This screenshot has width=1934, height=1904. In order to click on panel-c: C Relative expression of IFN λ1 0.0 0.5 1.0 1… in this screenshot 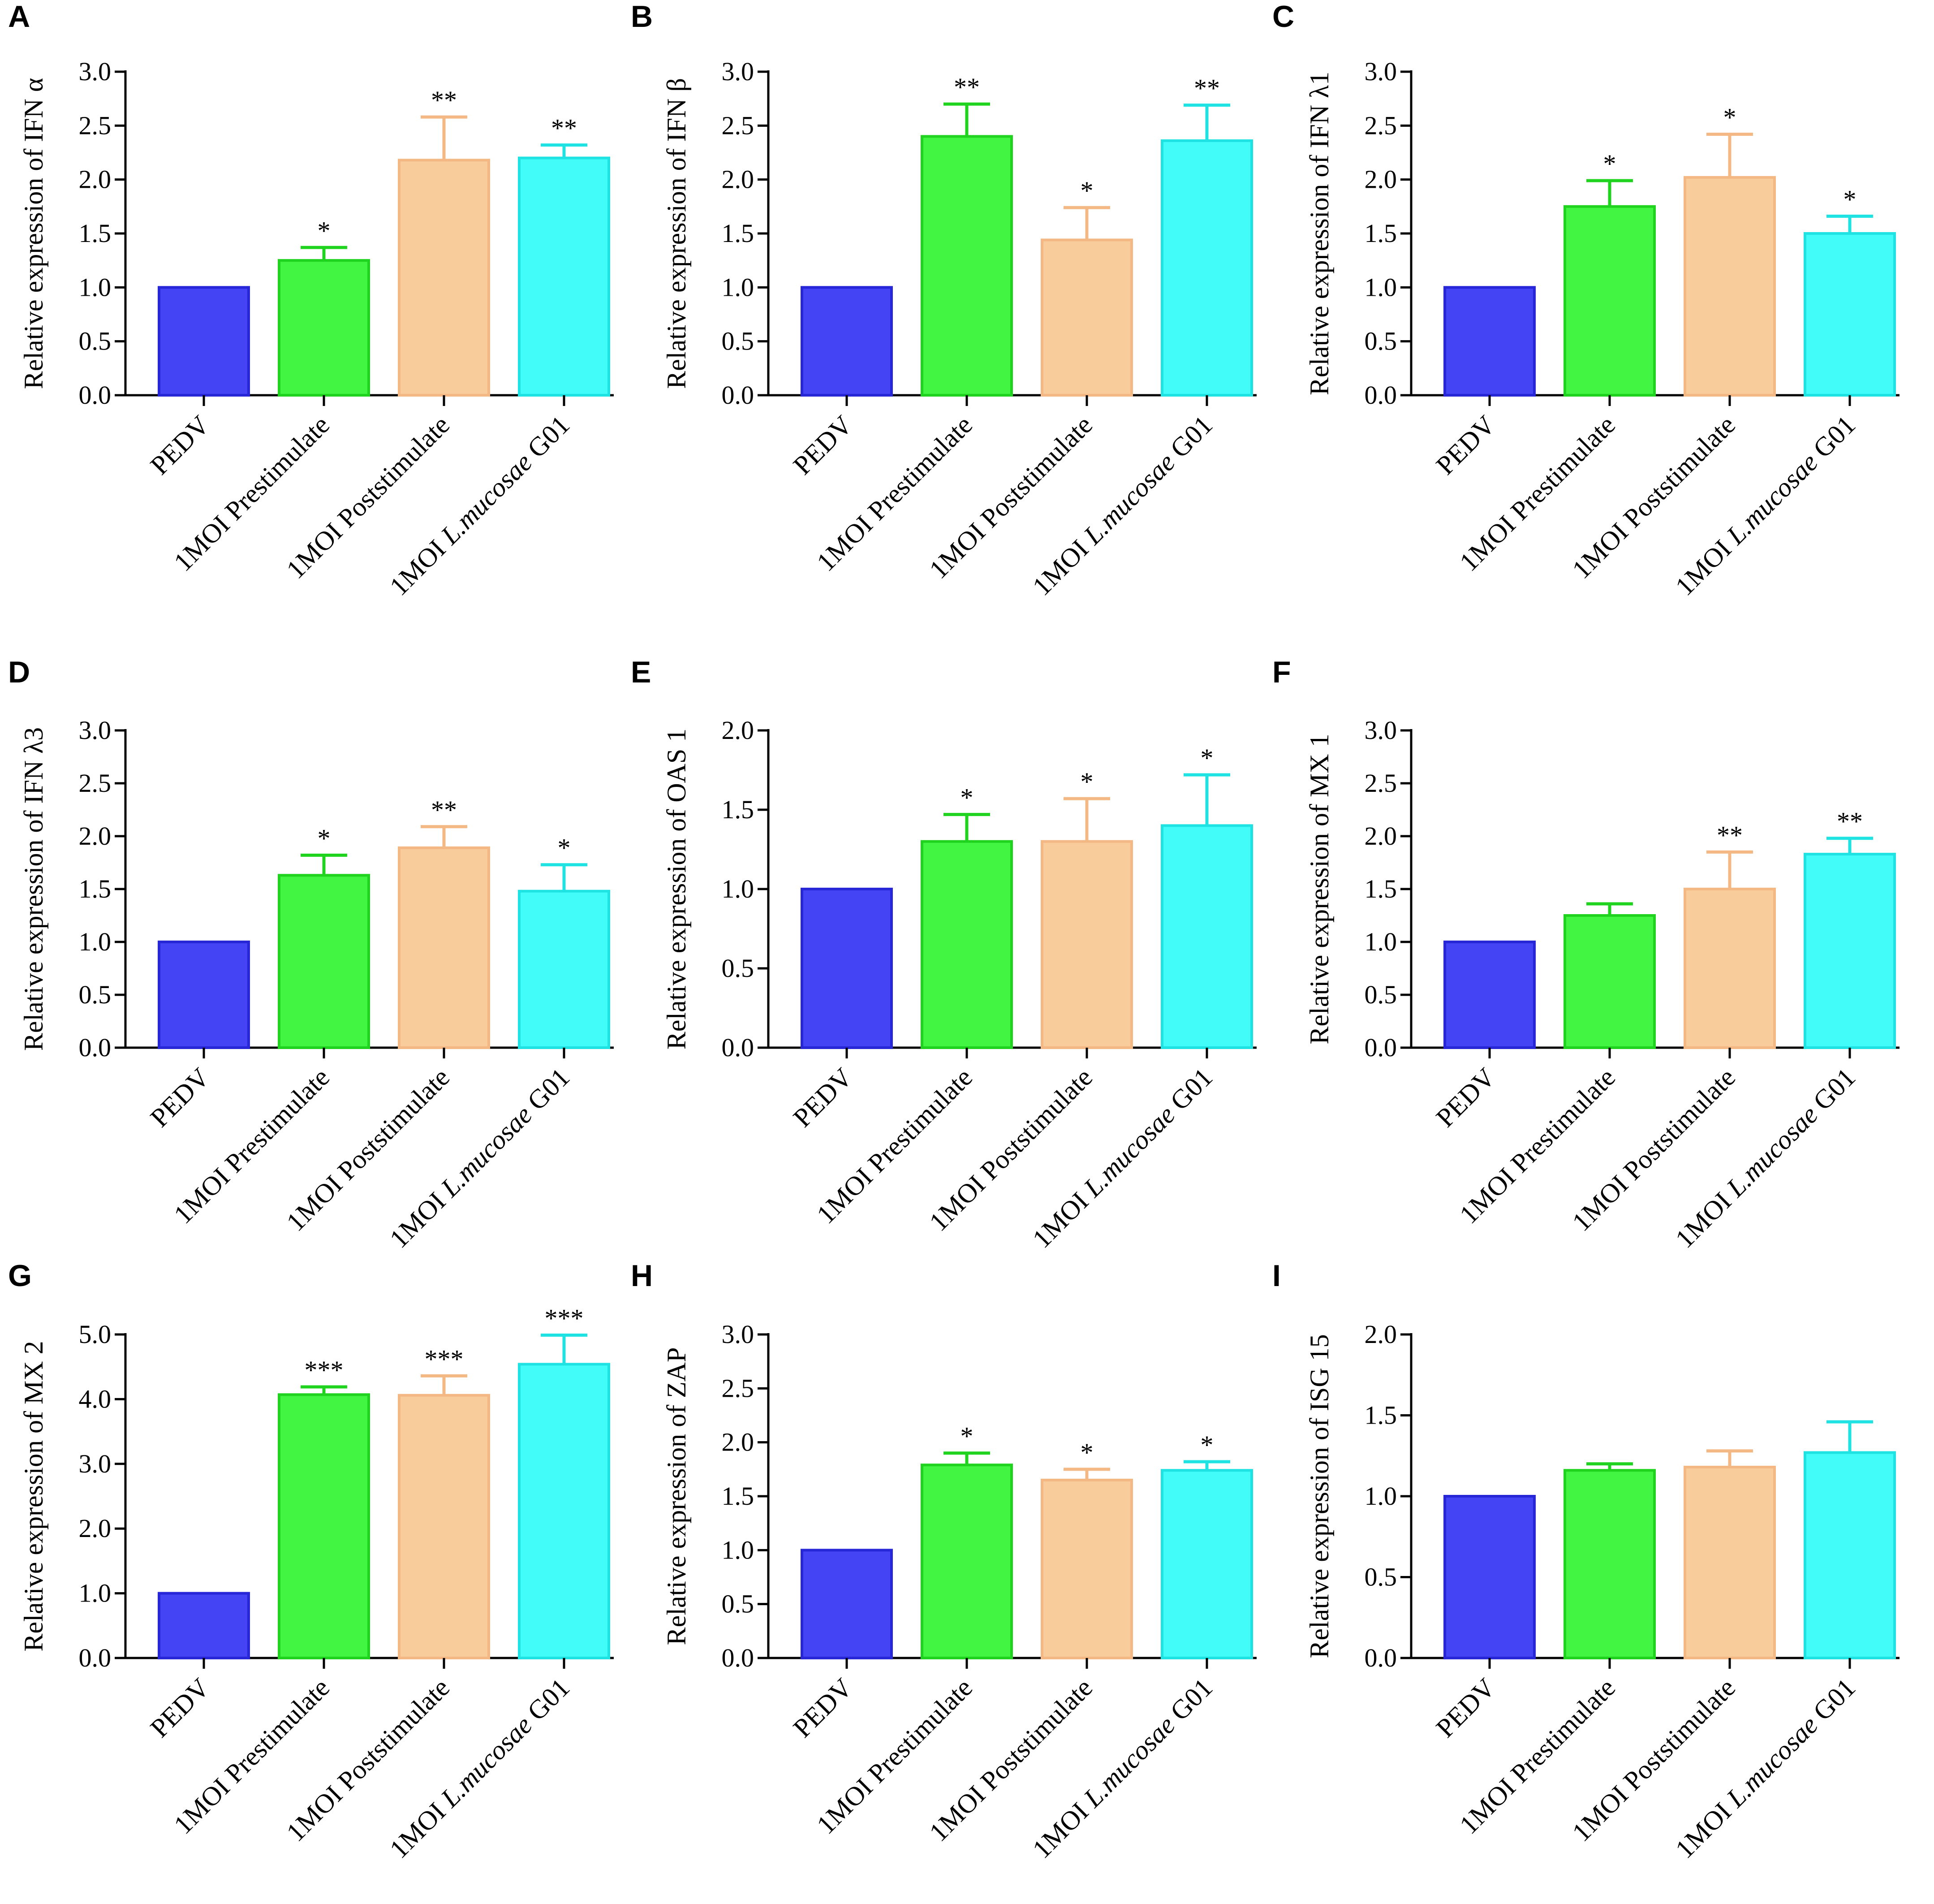, I will do `click(1586, 300)`.